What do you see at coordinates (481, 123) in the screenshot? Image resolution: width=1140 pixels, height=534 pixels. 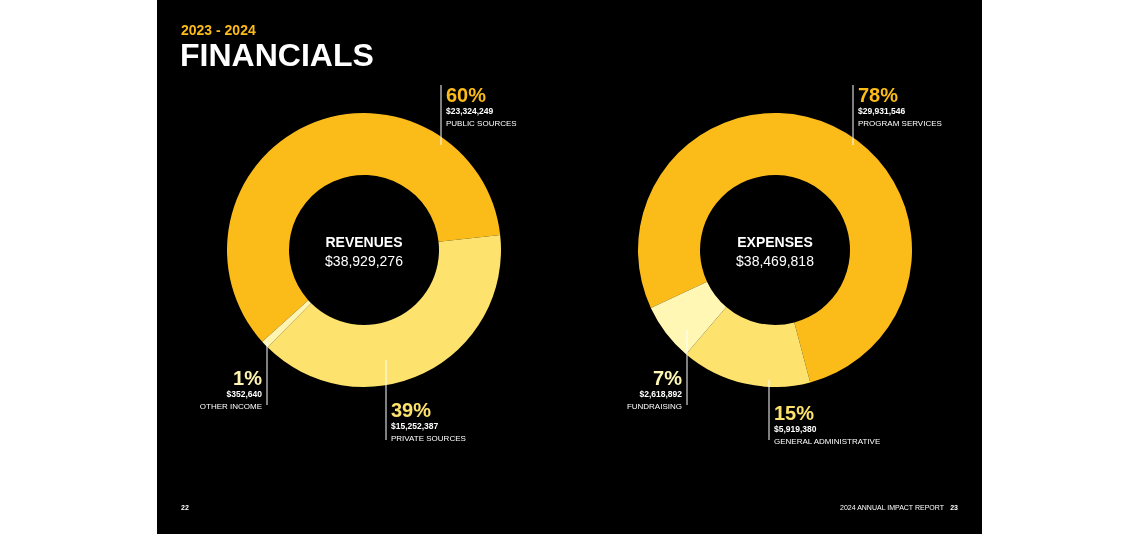 I see `slice-label: PUBLIC SOURCES` at bounding box center [481, 123].